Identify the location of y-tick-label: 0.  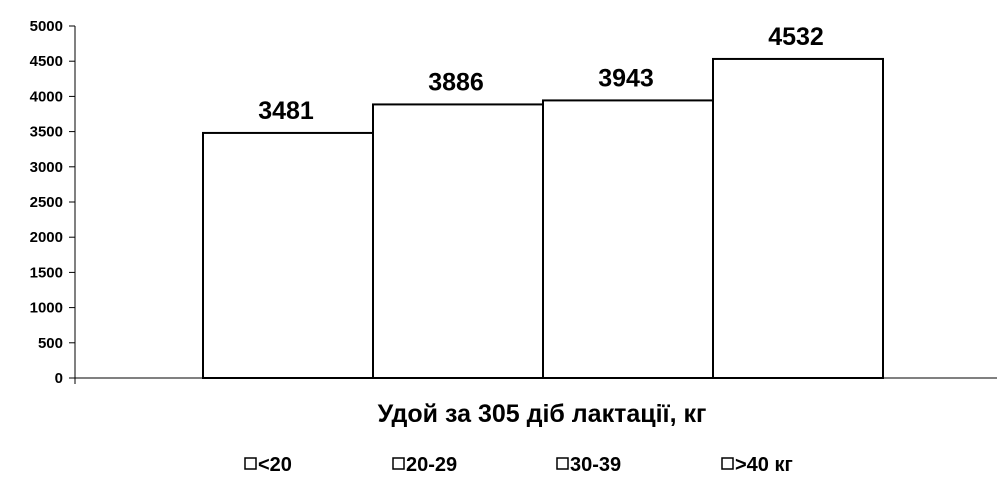
(59, 378).